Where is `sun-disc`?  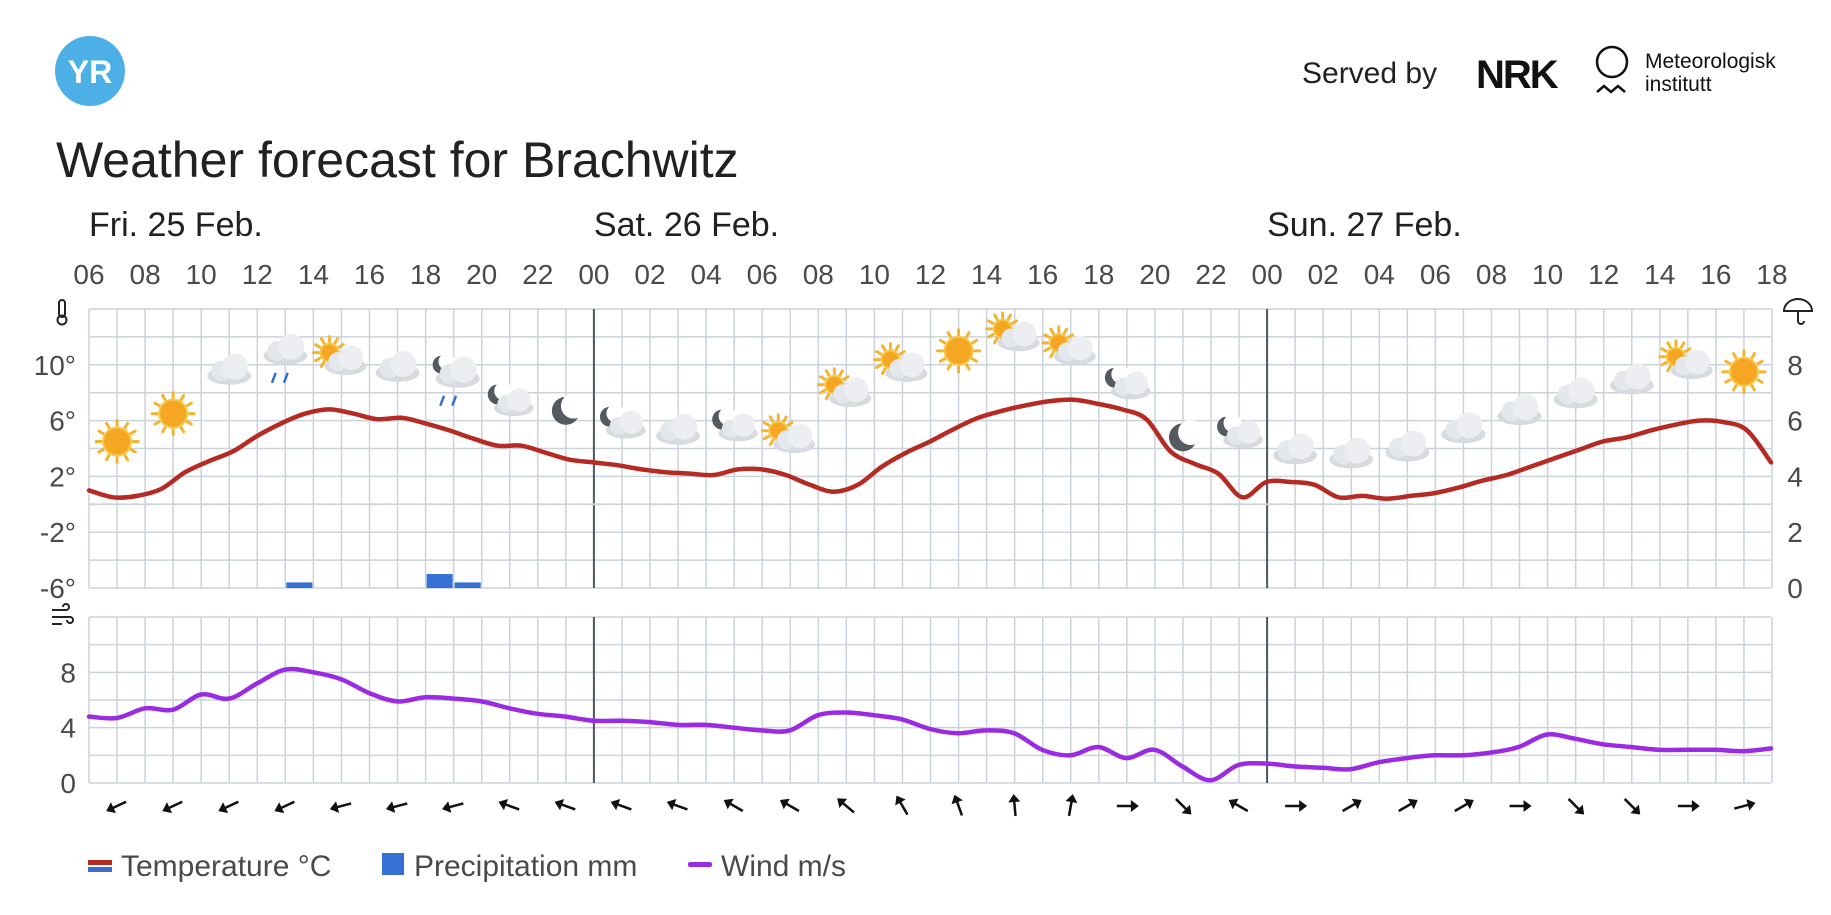 sun-disc is located at coordinates (1743, 371).